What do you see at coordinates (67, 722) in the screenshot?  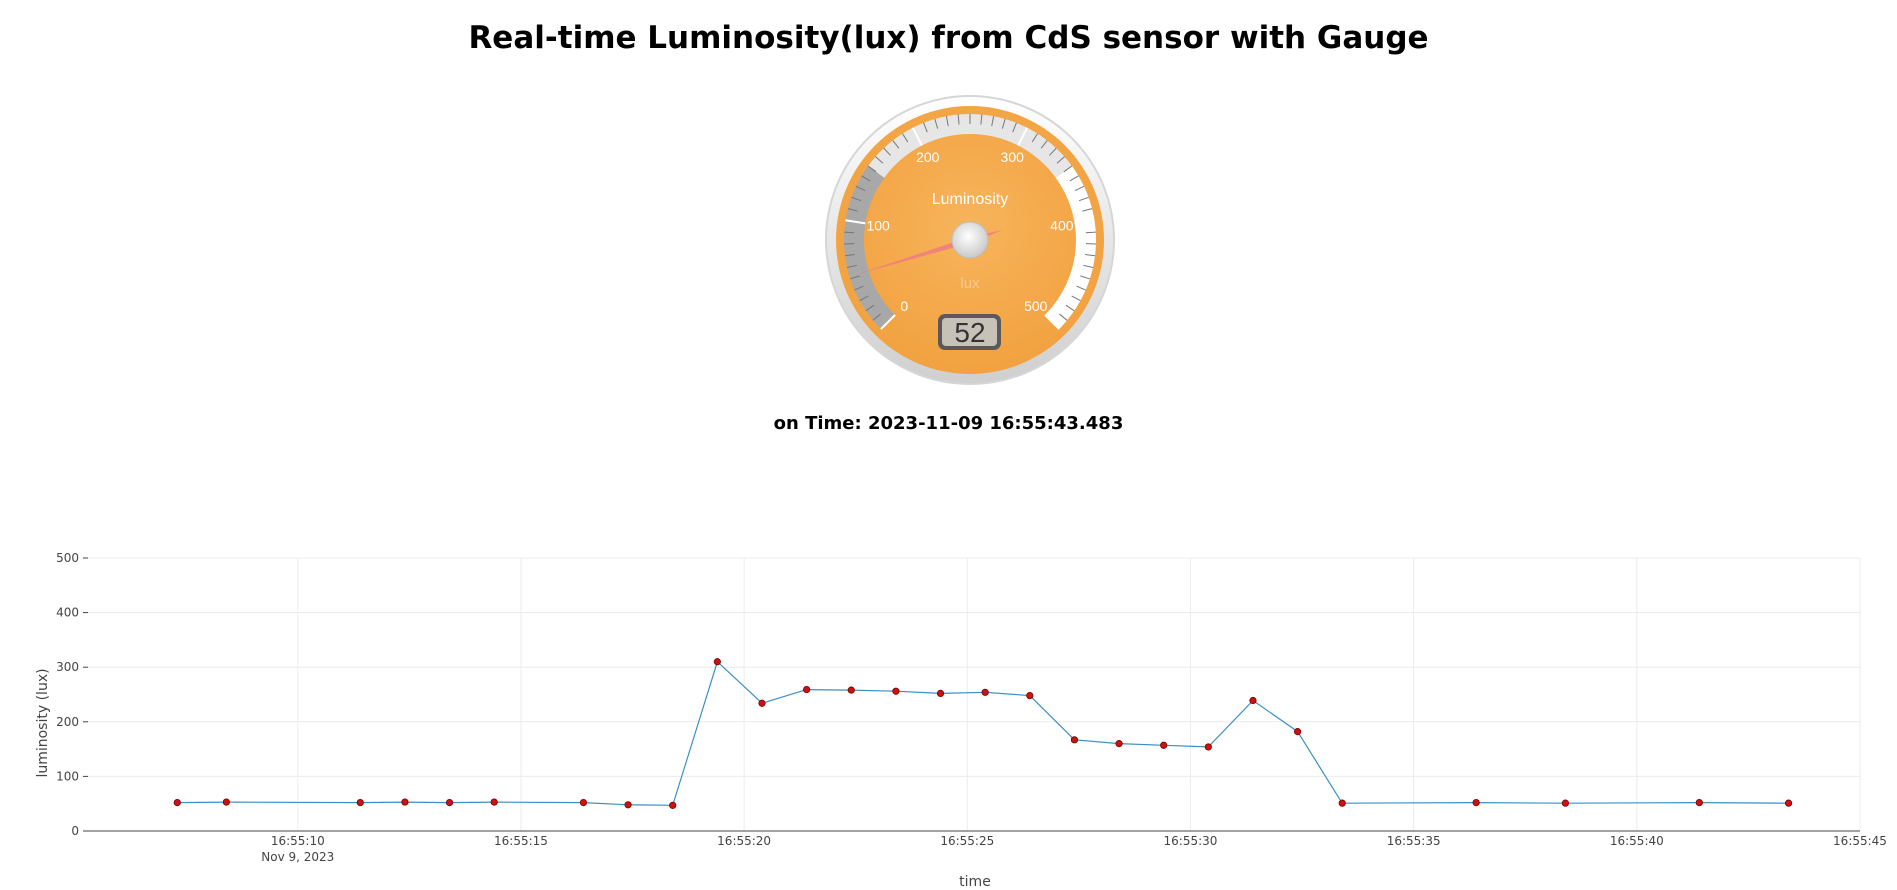 I see `y-tick-label: 200` at bounding box center [67, 722].